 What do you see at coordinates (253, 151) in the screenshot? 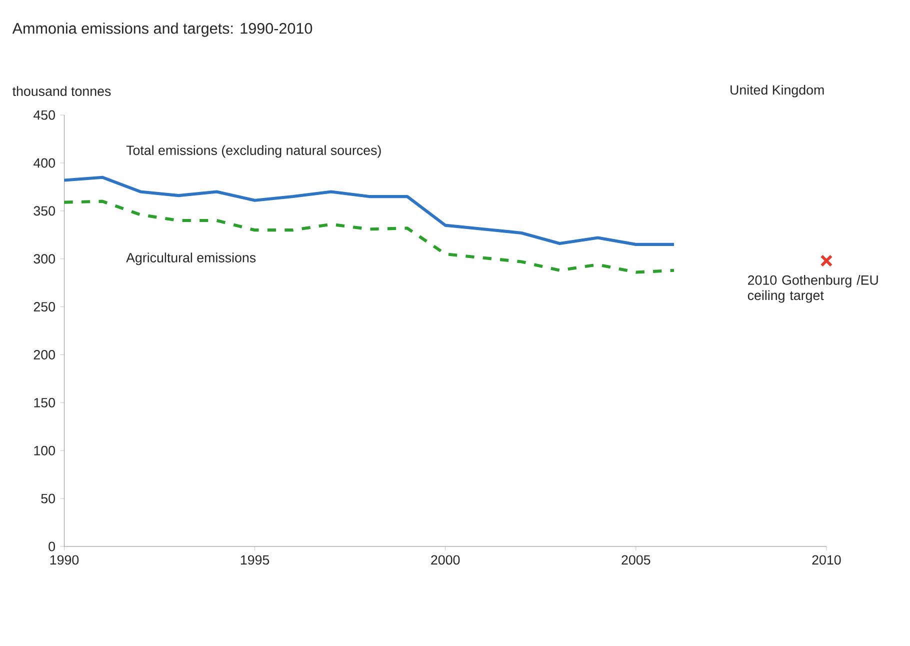
I see `text: Total emissions (excluding natural sources)` at bounding box center [253, 151].